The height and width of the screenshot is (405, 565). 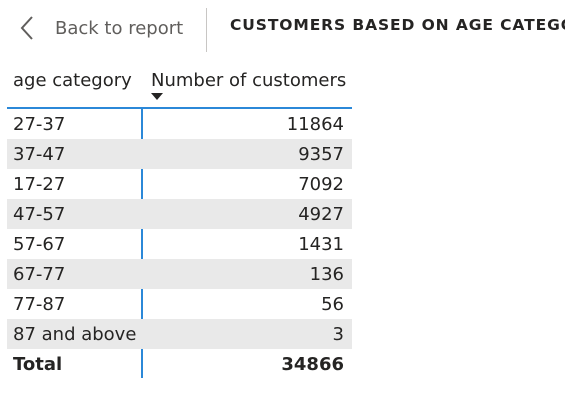 I want to click on sort-descending-icon, so click(x=157, y=96).